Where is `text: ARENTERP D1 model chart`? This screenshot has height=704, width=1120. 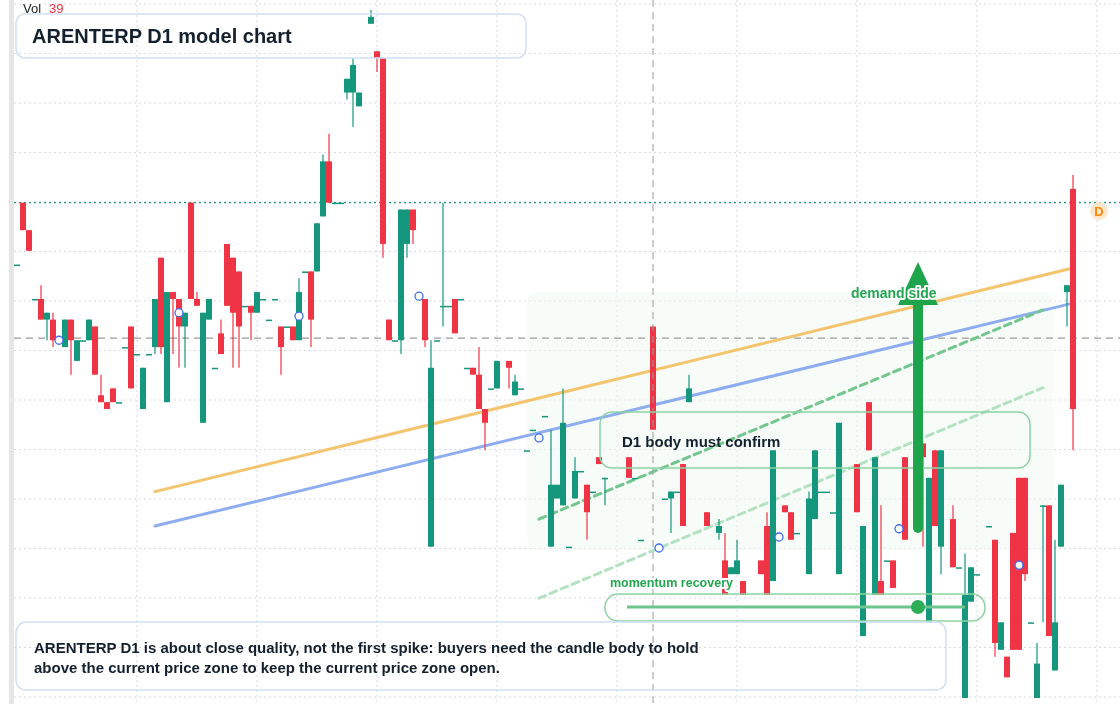 text: ARENTERP D1 model chart is located at coordinates (162, 36).